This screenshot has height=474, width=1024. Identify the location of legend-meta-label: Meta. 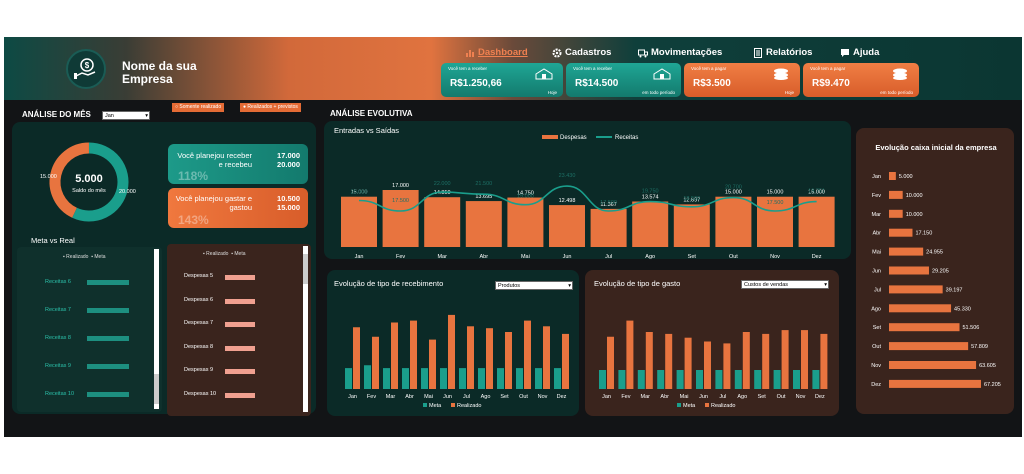
(689, 406).